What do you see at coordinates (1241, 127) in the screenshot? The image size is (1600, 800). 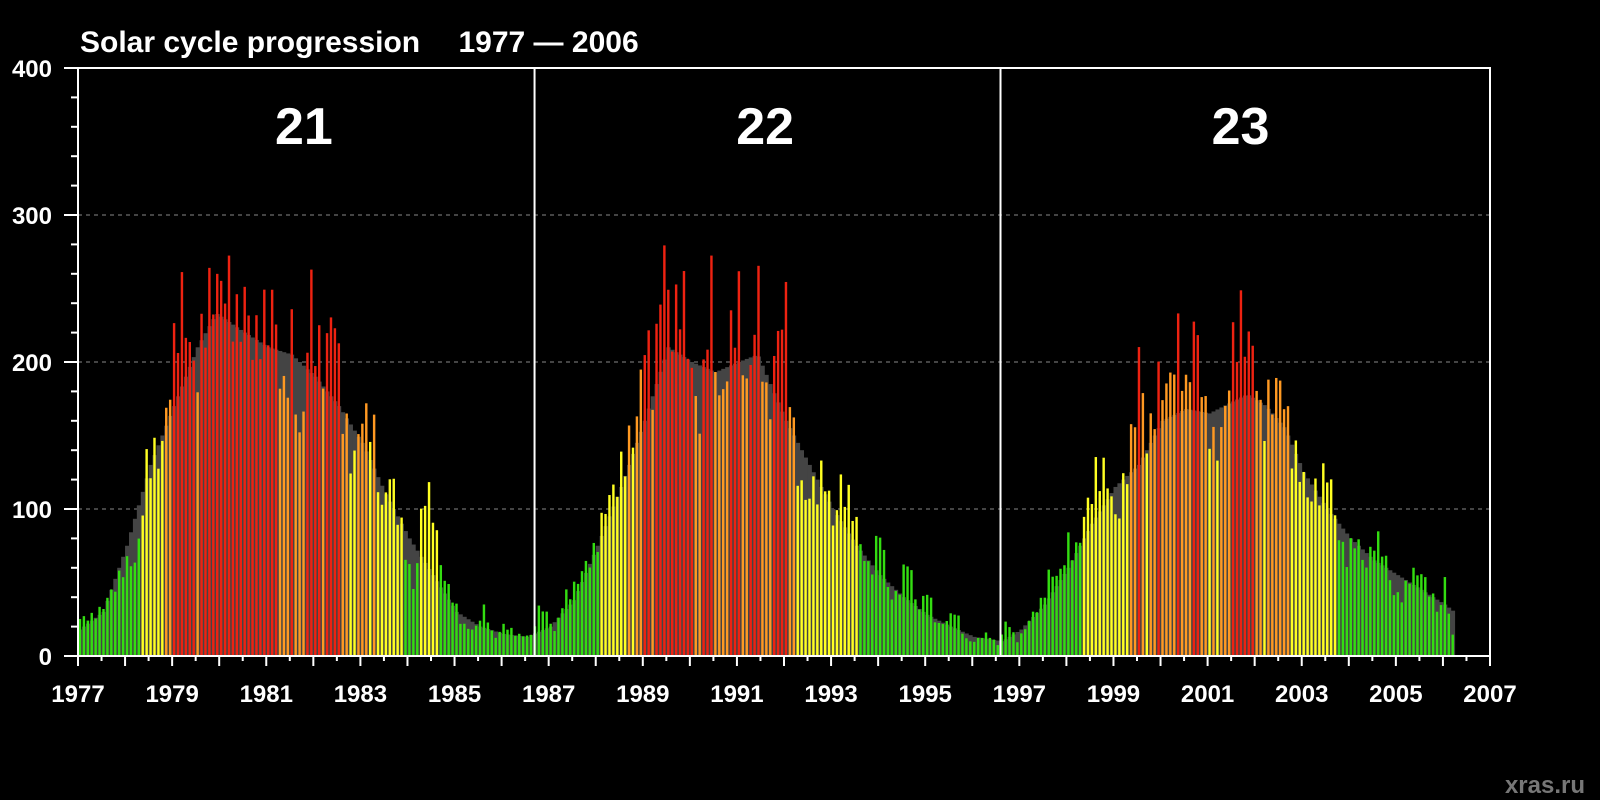 I see `cycle-label-23: 23` at bounding box center [1241, 127].